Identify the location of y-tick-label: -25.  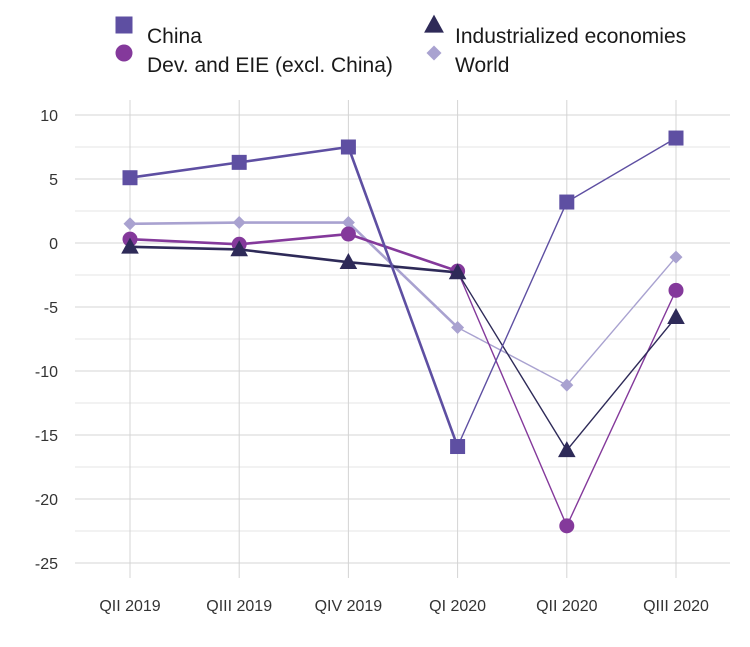
(46, 564).